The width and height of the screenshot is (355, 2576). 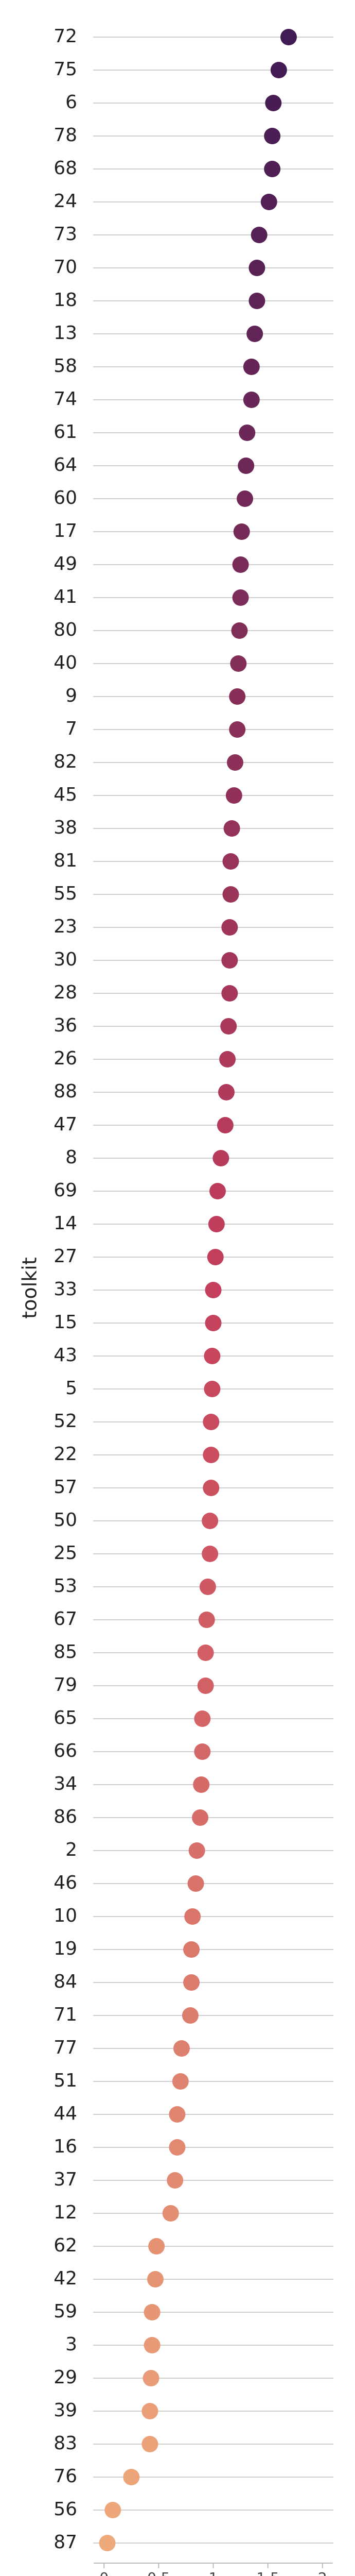 What do you see at coordinates (213, 2572) in the screenshot?
I see `x-tick-label: 1` at bounding box center [213, 2572].